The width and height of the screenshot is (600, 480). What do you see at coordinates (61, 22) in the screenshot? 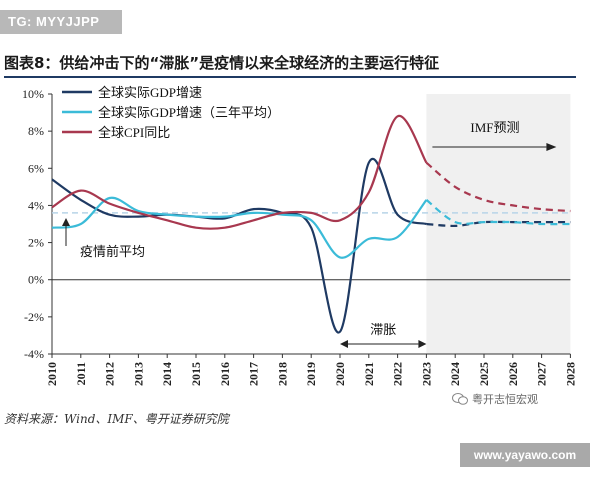
I see `tg-watermark: TG: MYYJJPP` at bounding box center [61, 22].